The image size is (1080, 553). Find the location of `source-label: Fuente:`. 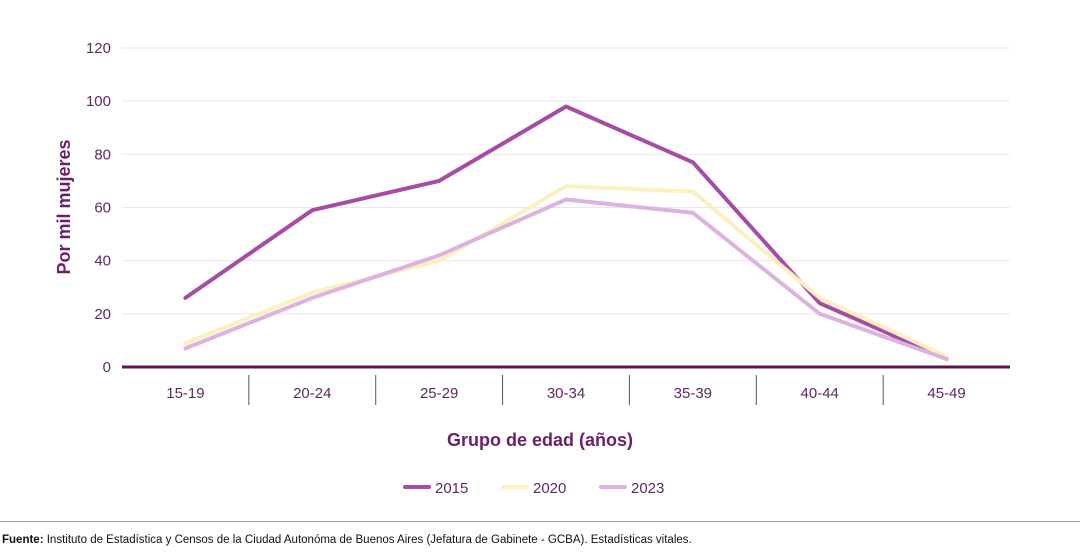

source-label: Fuente: is located at coordinates (23, 540).